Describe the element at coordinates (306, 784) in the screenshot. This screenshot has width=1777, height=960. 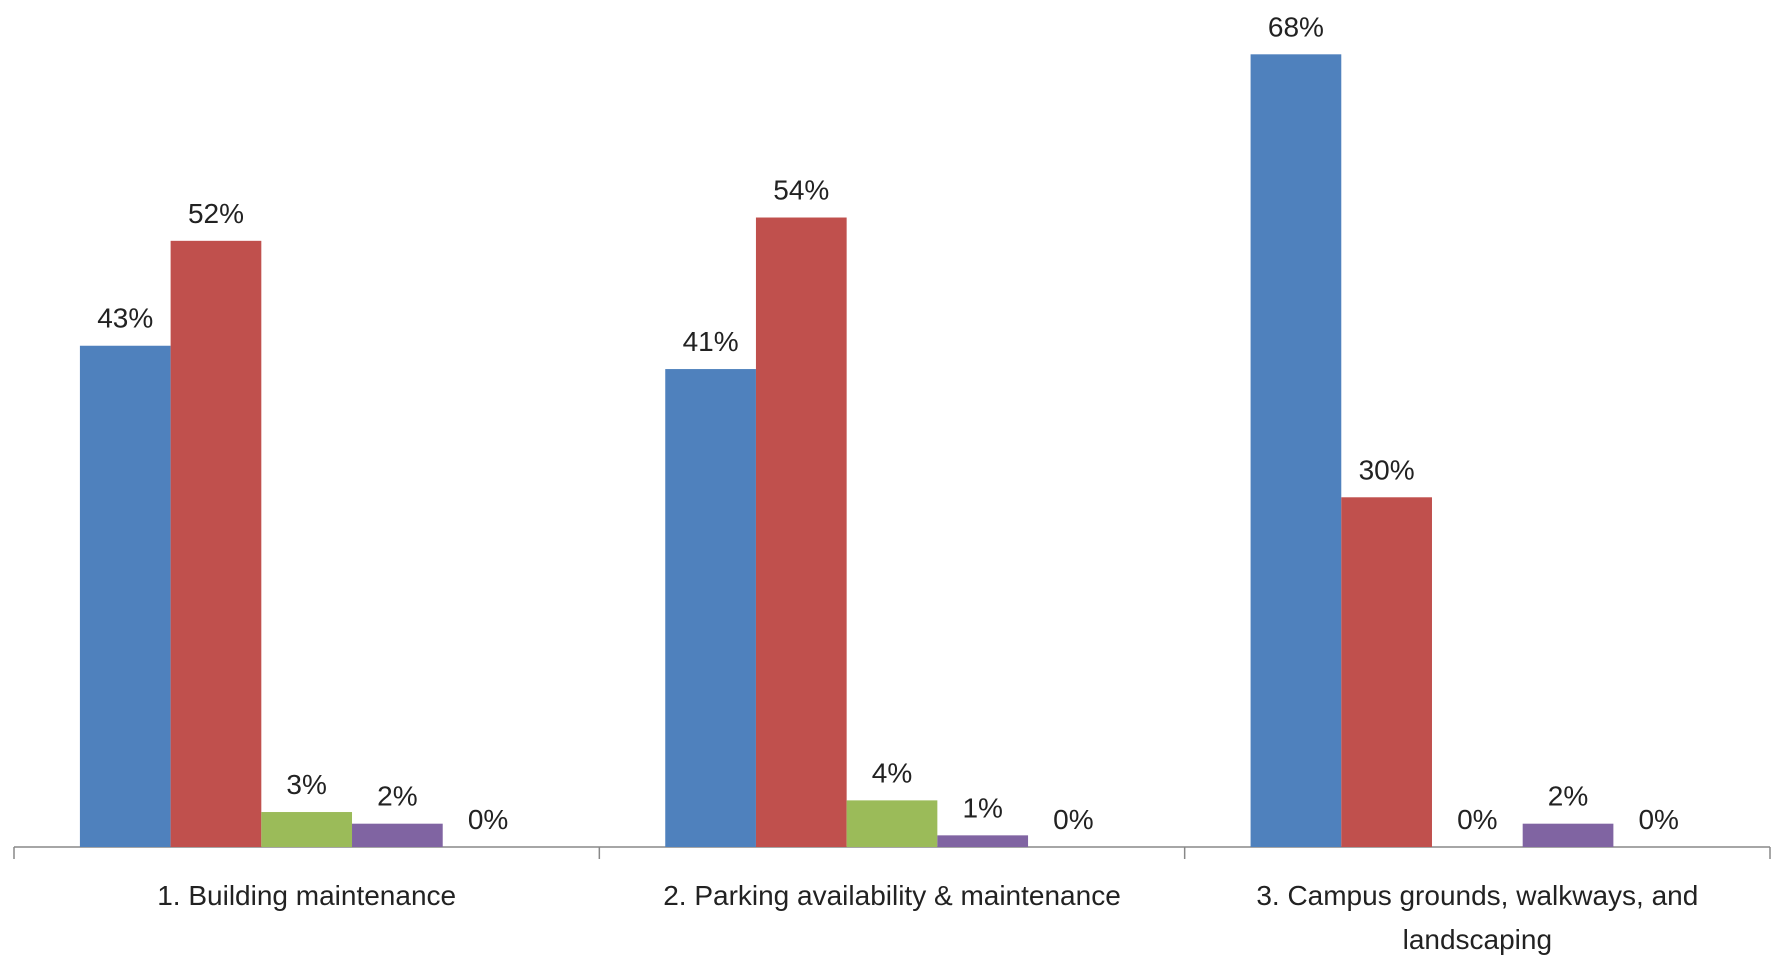
I see `data-label: 3%` at that location.